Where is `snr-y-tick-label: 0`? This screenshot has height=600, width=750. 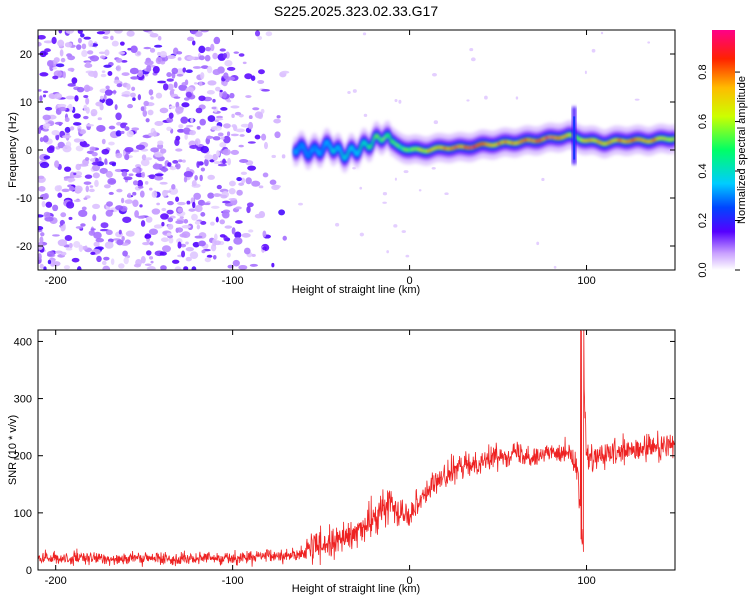
snr-y-tick-label: 0 is located at coordinates (29, 571).